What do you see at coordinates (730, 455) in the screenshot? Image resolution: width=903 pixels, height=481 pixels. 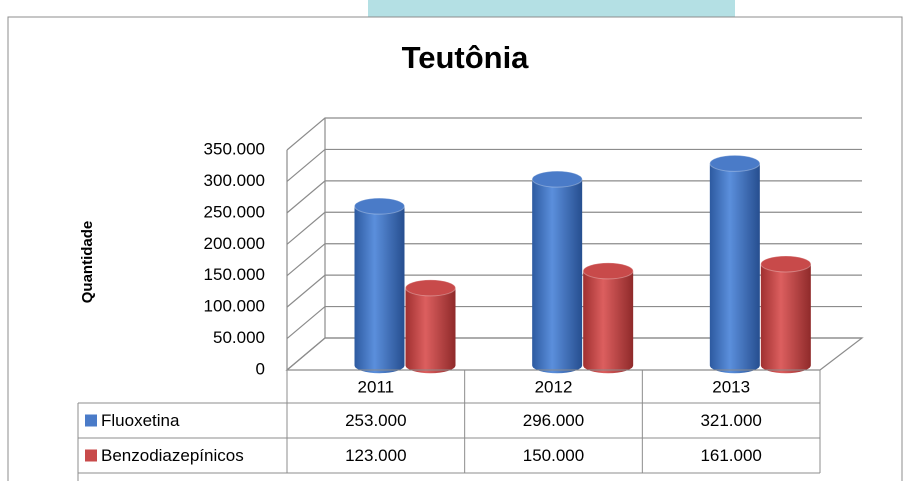 I see `table-value: 161.000` at bounding box center [730, 455].